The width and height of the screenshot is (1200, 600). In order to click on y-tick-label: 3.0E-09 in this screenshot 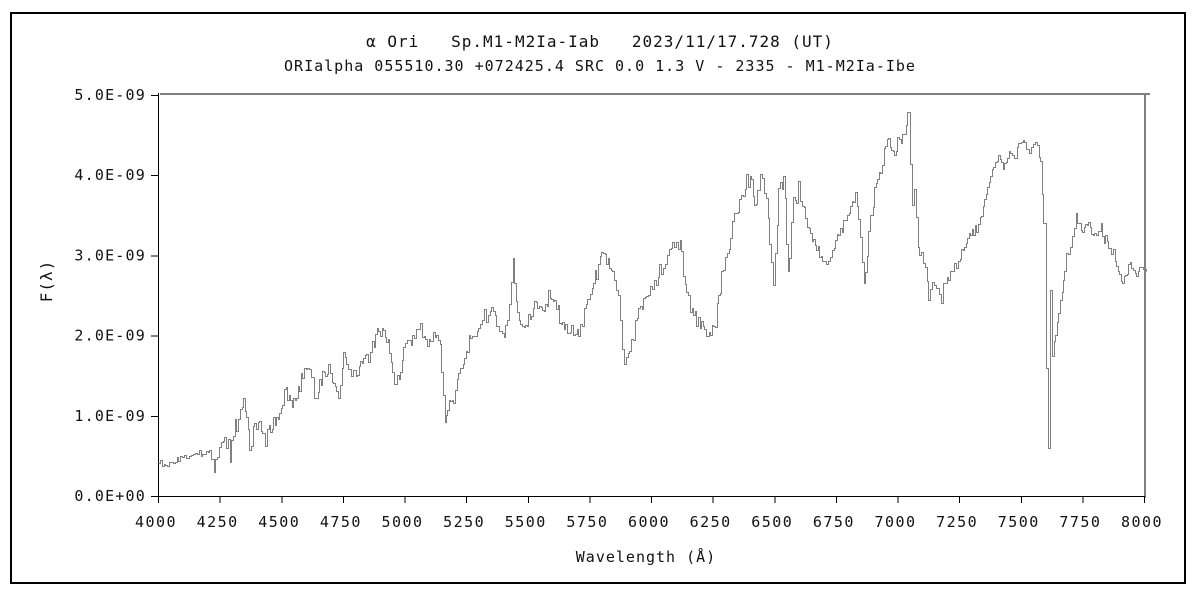, I will do `click(110, 255)`.